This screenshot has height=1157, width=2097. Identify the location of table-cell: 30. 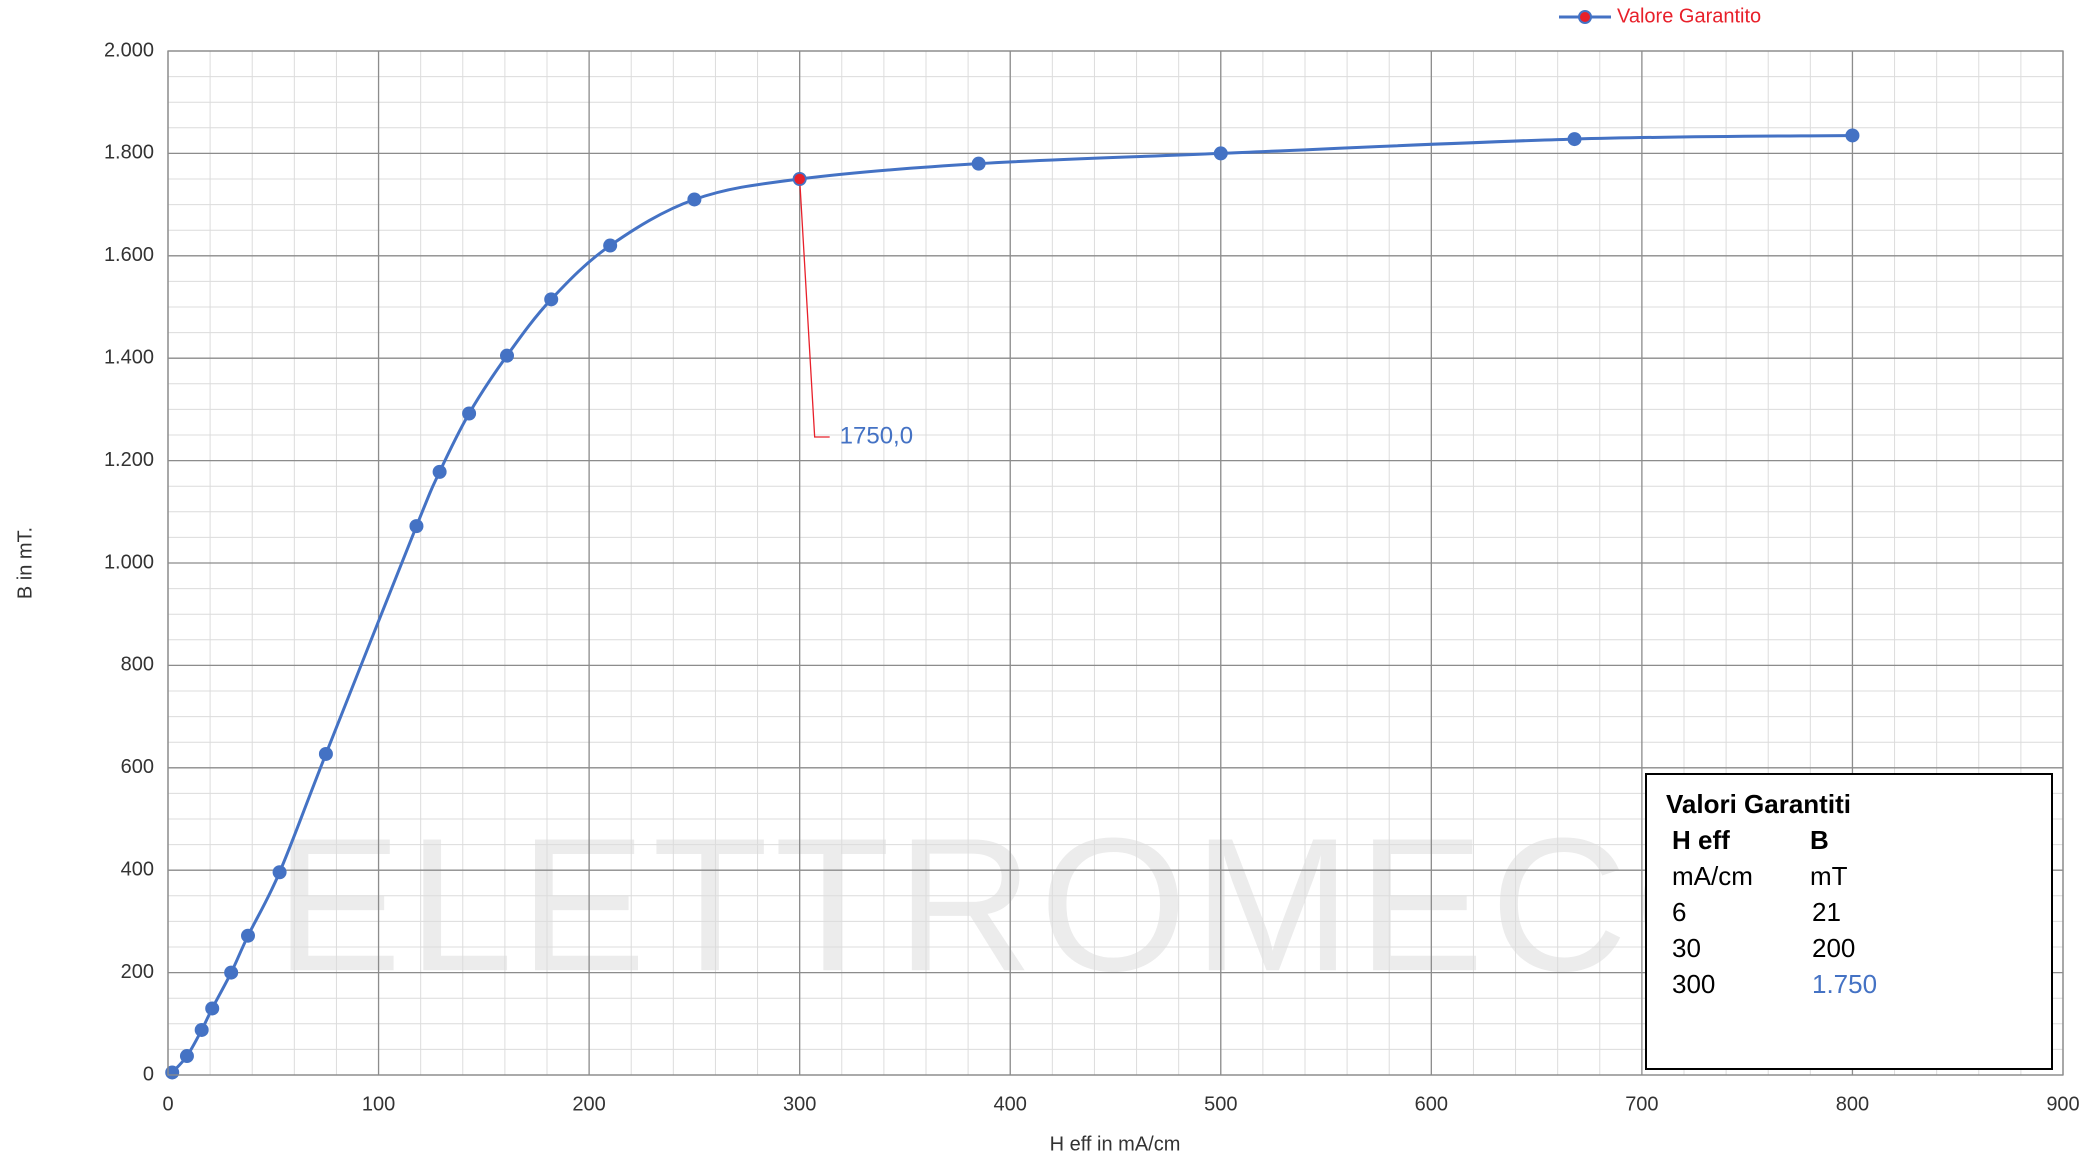
(1686, 948).